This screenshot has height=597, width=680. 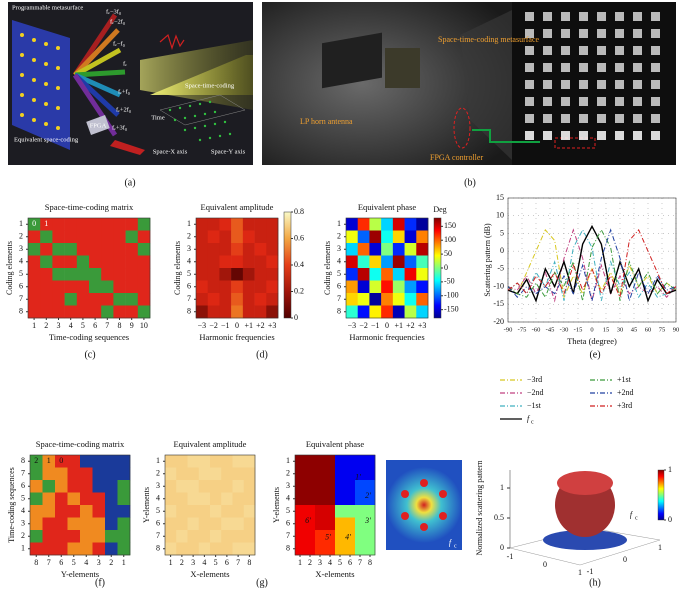 I want to click on y-tick-label: -1, so click(x=590, y=571).